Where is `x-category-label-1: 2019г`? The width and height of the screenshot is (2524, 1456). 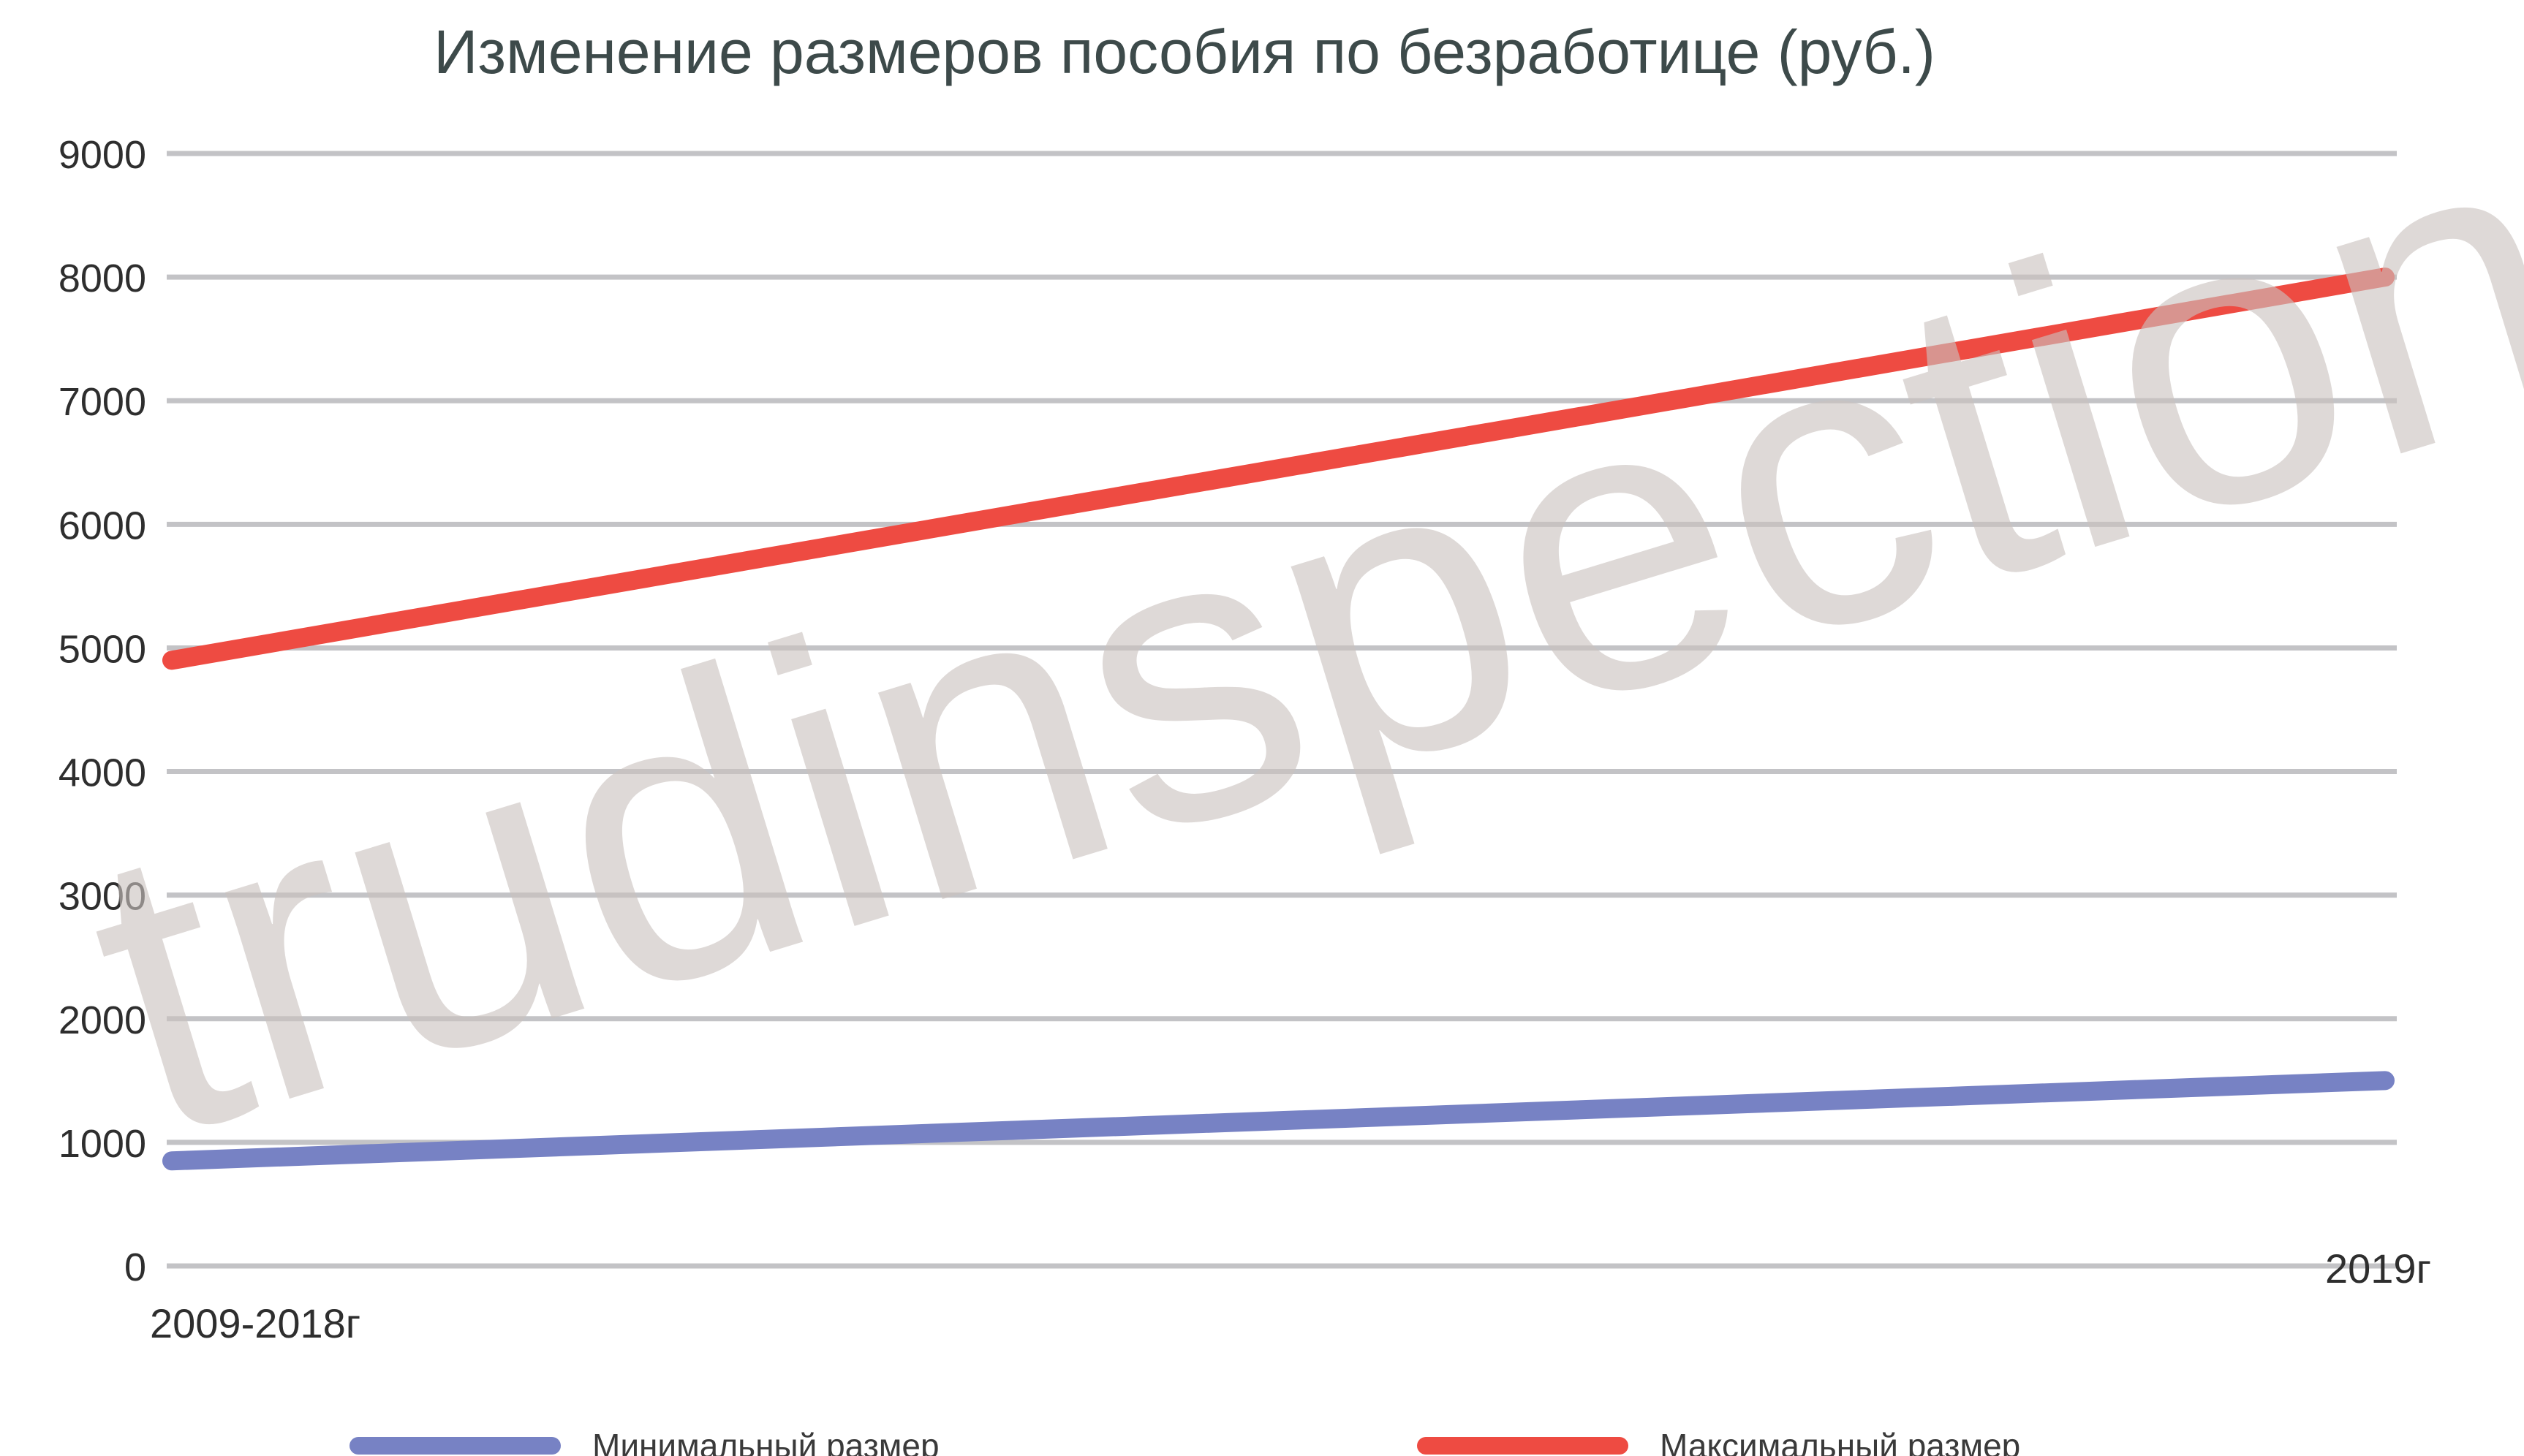 x-category-label-1: 2019г is located at coordinates (2378, 1268).